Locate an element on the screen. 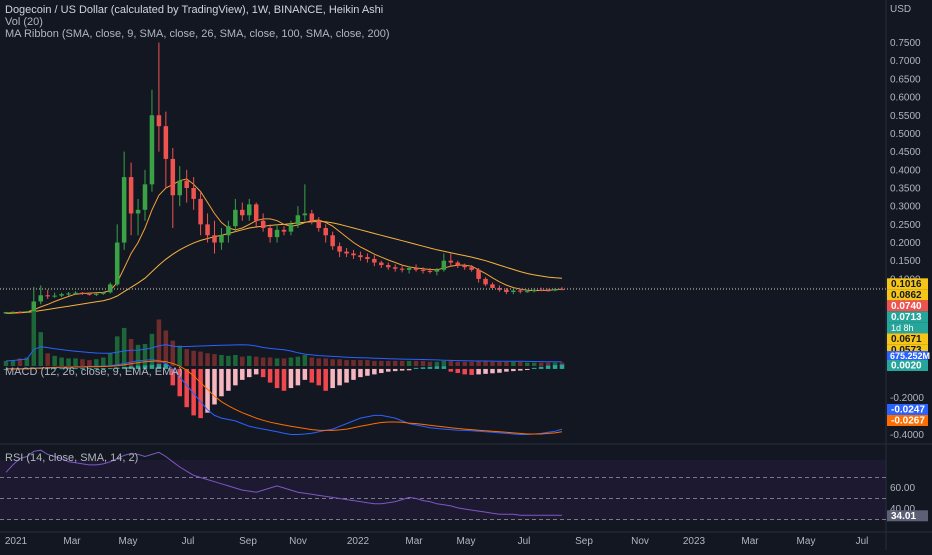 The height and width of the screenshot is (555, 932). time-axis-label: Sep is located at coordinates (584, 541).